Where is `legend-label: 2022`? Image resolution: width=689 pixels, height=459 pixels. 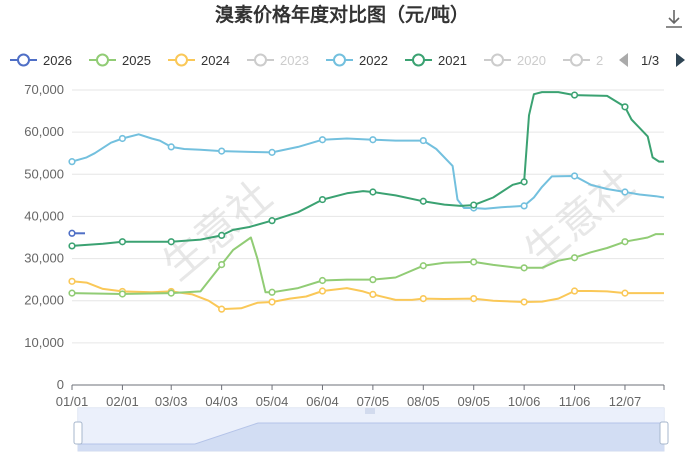 legend-label: 2022 is located at coordinates (373, 60).